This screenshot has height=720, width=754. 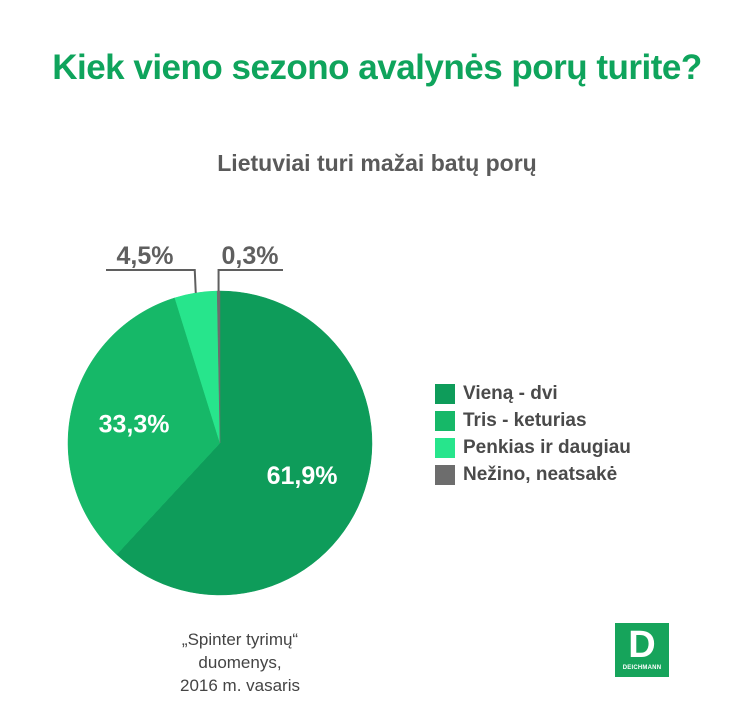 What do you see at coordinates (134, 424) in the screenshot?
I see `data-label-tris-keturias: 33,3%` at bounding box center [134, 424].